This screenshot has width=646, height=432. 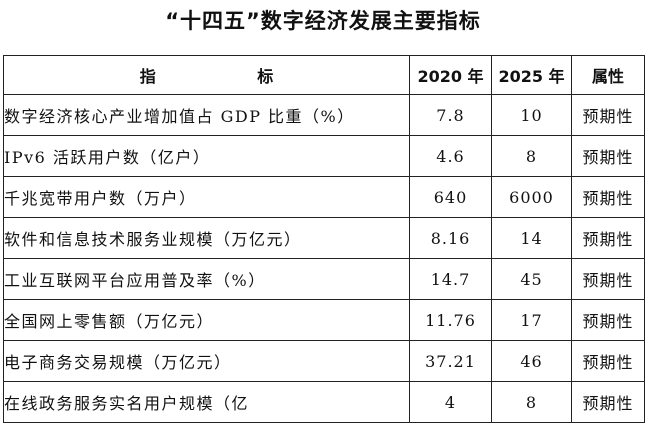 What do you see at coordinates (206, 279) in the screenshot?
I see `indicator-name: 工业互联网平台应用普及率（%）` at bounding box center [206, 279].